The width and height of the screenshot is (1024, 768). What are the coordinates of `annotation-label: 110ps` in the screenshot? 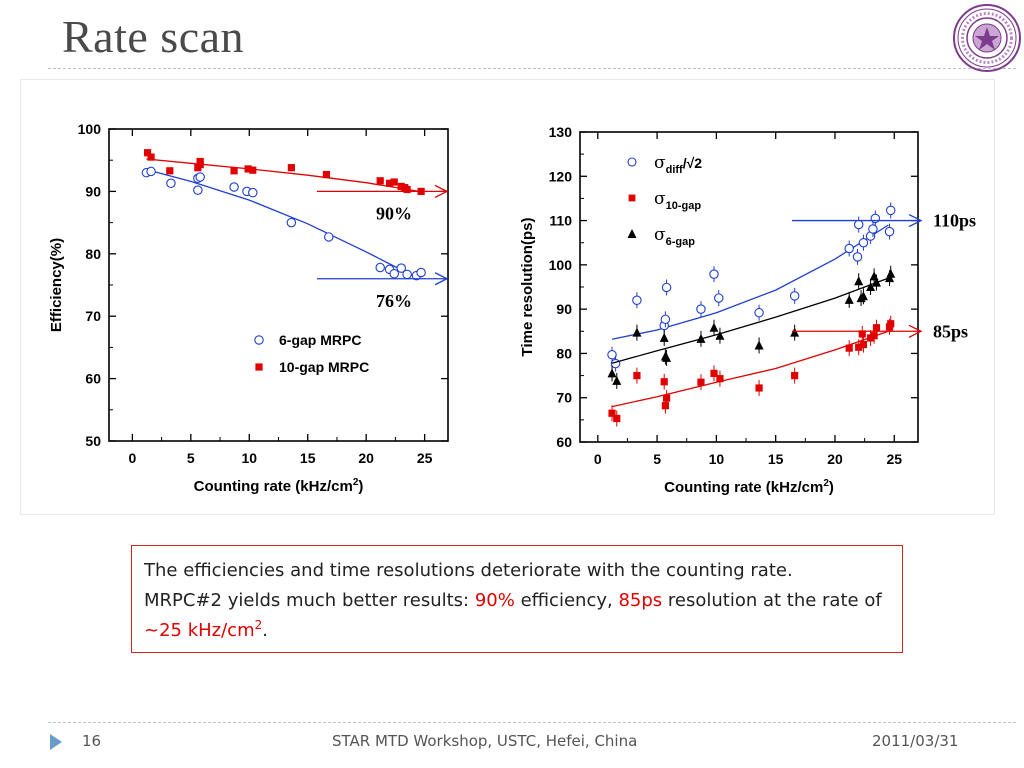 It's located at (954, 221).